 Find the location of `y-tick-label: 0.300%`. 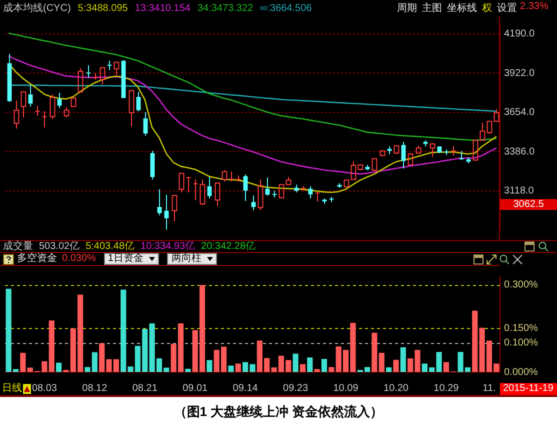

y-tick-label: 0.300% is located at coordinates (521, 284).